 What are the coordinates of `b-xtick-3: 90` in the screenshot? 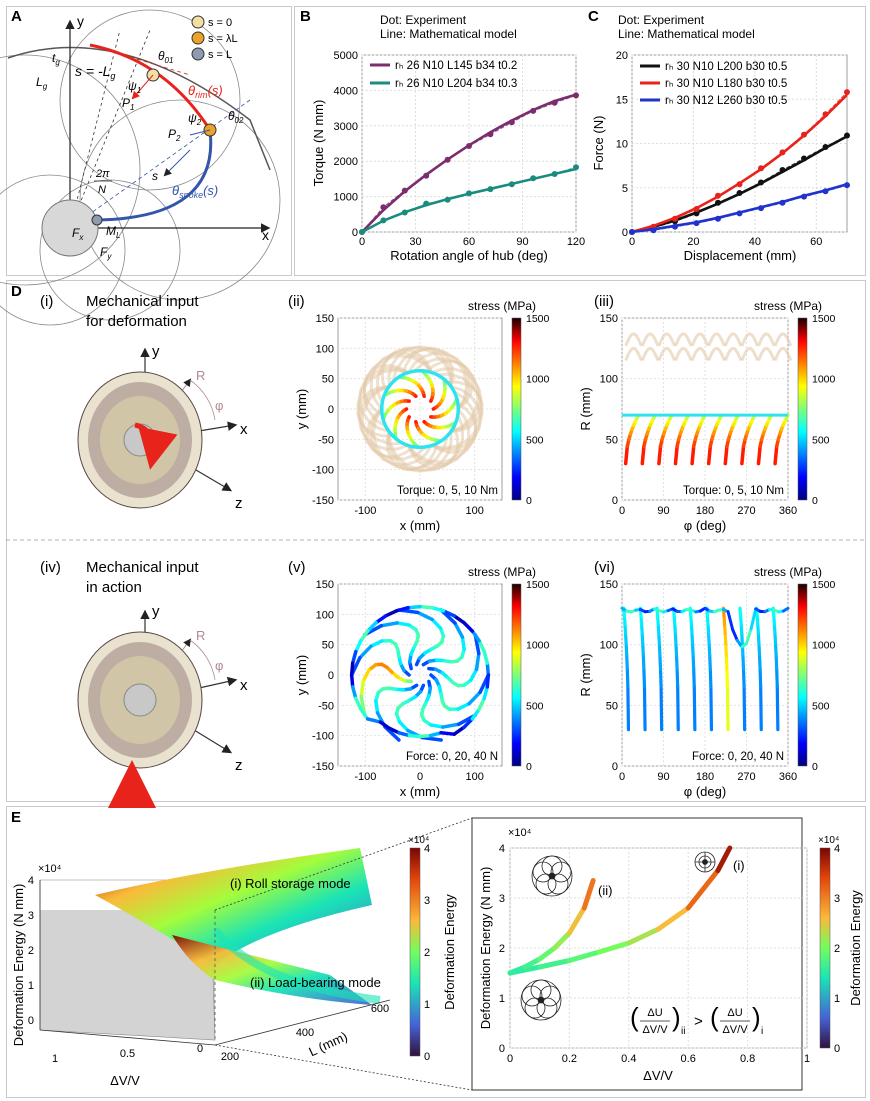 It's located at (522, 242).